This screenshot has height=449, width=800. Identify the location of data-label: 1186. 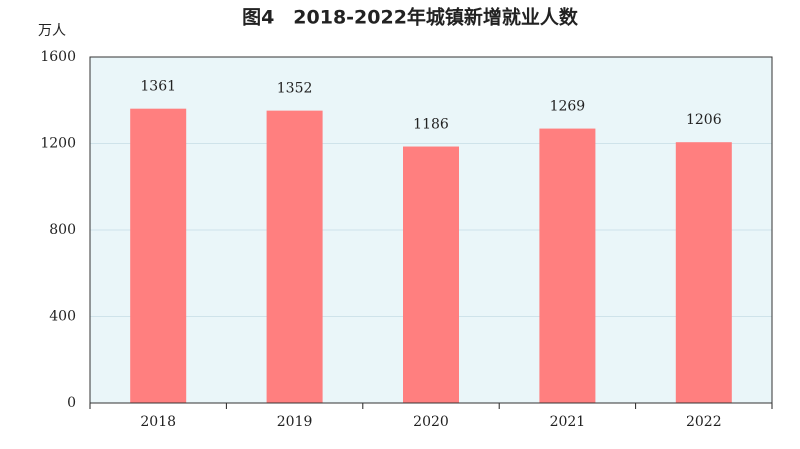
(431, 125).